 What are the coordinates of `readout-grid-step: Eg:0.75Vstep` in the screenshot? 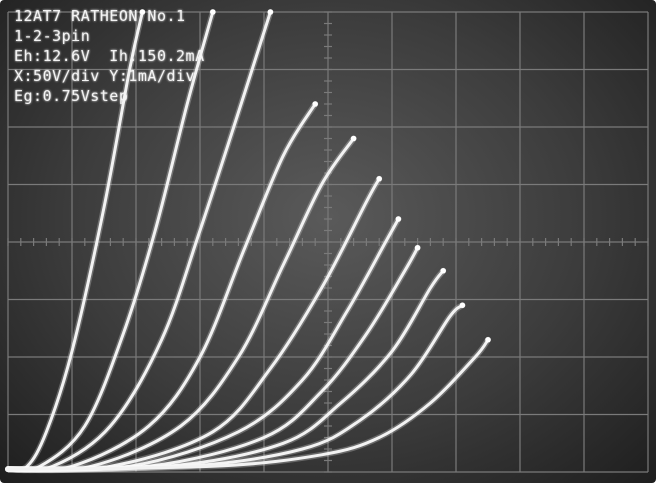 It's located at (71, 96).